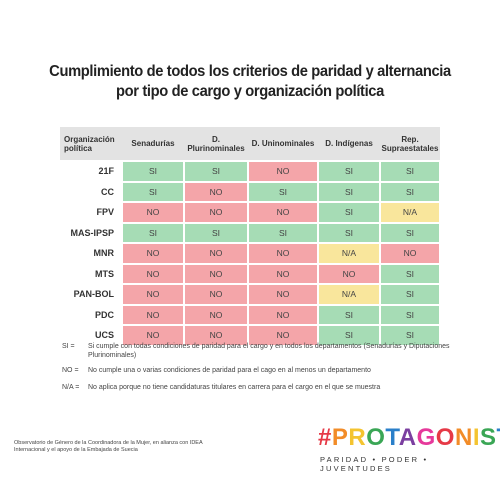 Image resolution: width=500 pixels, height=485 pixels. What do you see at coordinates (349, 143) in the screenshot?
I see `header-cell: D. Indígenas` at bounding box center [349, 143].